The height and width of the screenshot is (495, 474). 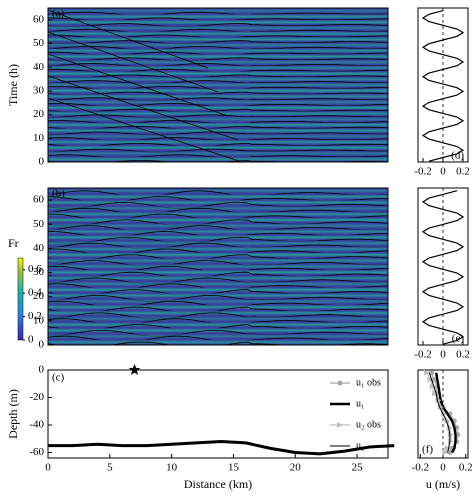 I want to click on x-tick-label: -0.2, so click(x=422, y=172).